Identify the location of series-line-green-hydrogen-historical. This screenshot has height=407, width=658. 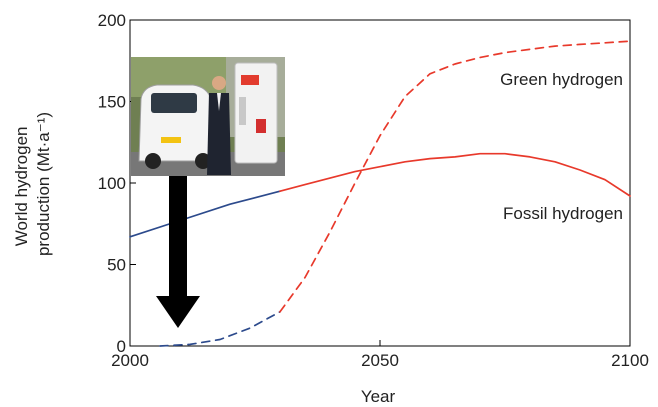
(220, 328).